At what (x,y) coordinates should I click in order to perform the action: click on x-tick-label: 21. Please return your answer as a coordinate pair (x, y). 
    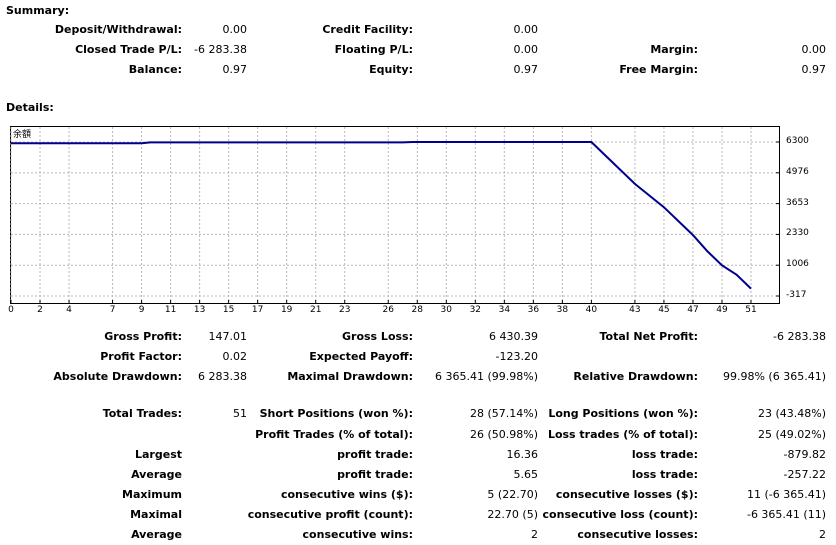
    Looking at the image, I should click on (315, 310).